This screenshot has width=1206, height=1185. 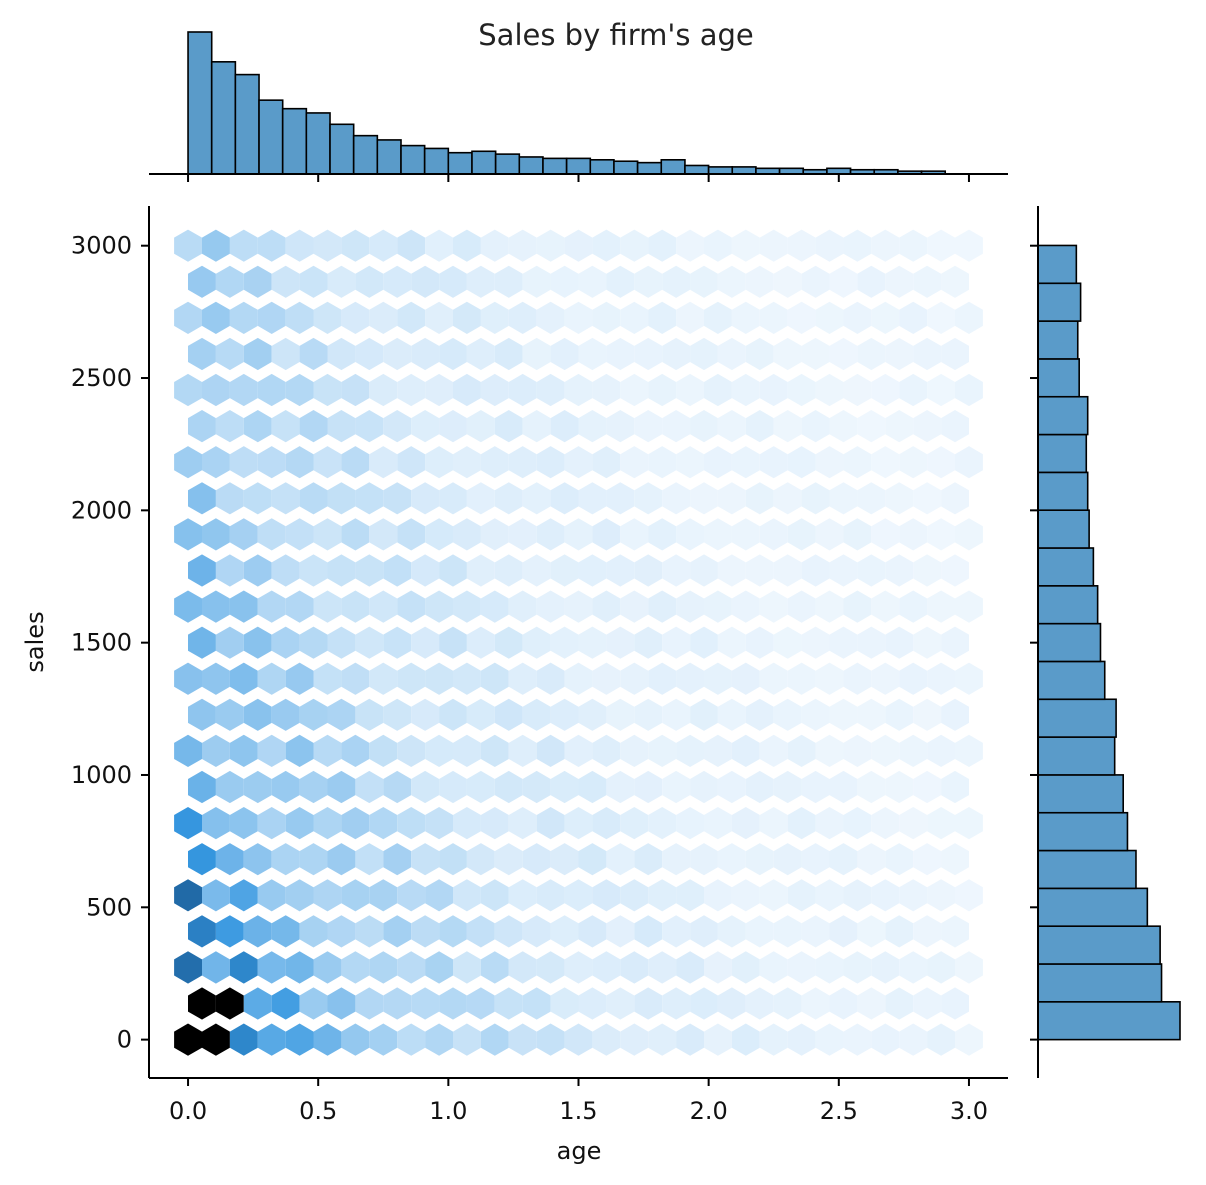 I want to click on y-axis-label: sales, so click(x=35, y=641).